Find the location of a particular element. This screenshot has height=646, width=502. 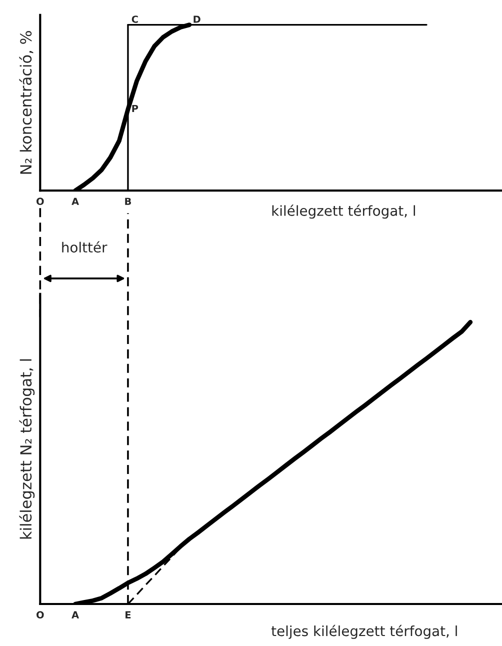

y-axis-title: N₂ koncentráció, % is located at coordinates (26, 102).